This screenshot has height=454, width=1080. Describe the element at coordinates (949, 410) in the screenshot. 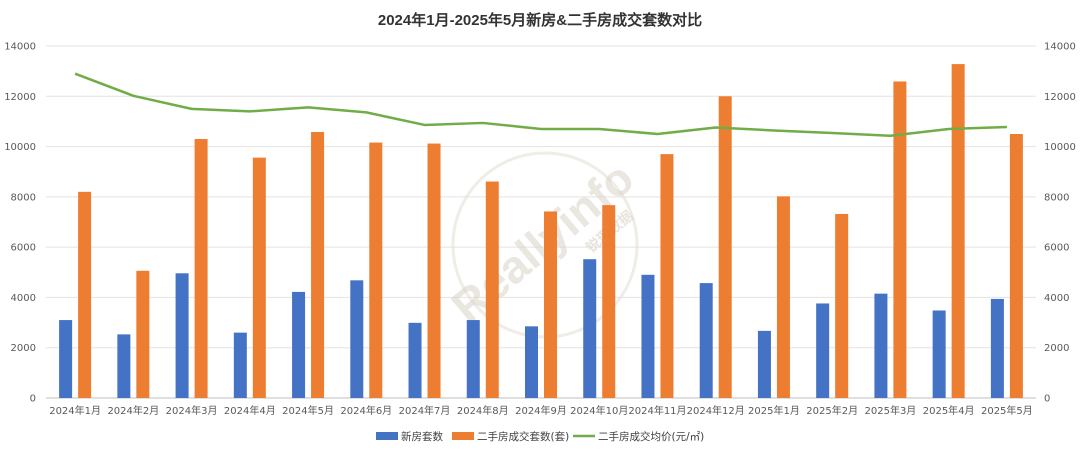

I see `x-tick-label: 2025年4月` at that location.